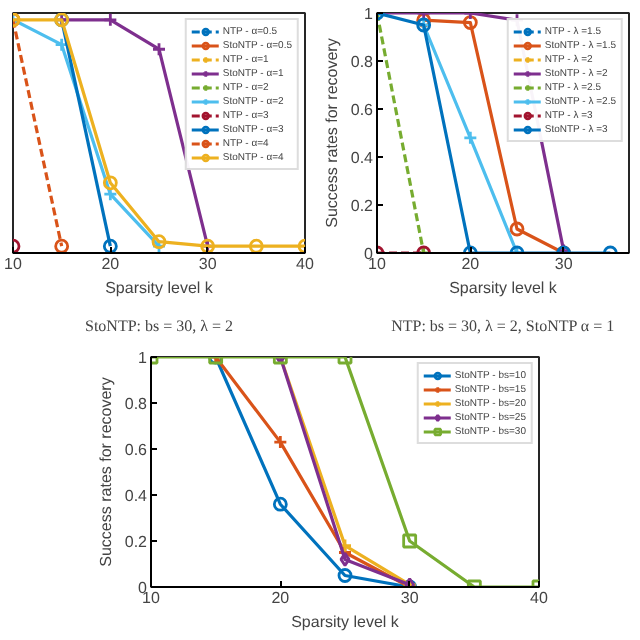 This screenshot has height=640, width=640. Describe the element at coordinates (503, 326) in the screenshot. I see `text: NTP: bs = 30, λ = 2, StoNTP α = 1` at that location.